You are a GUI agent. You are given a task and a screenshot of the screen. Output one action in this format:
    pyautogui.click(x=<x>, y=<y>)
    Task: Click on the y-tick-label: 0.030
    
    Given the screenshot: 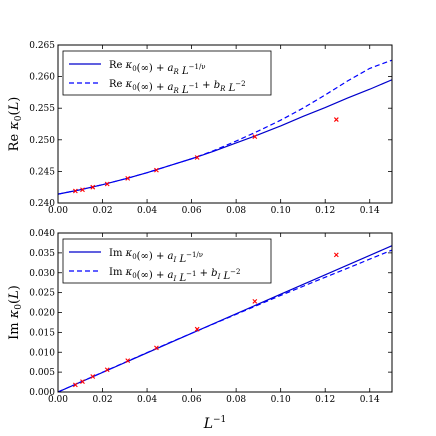 What is the action you would take?
    pyautogui.click(x=42, y=274)
    